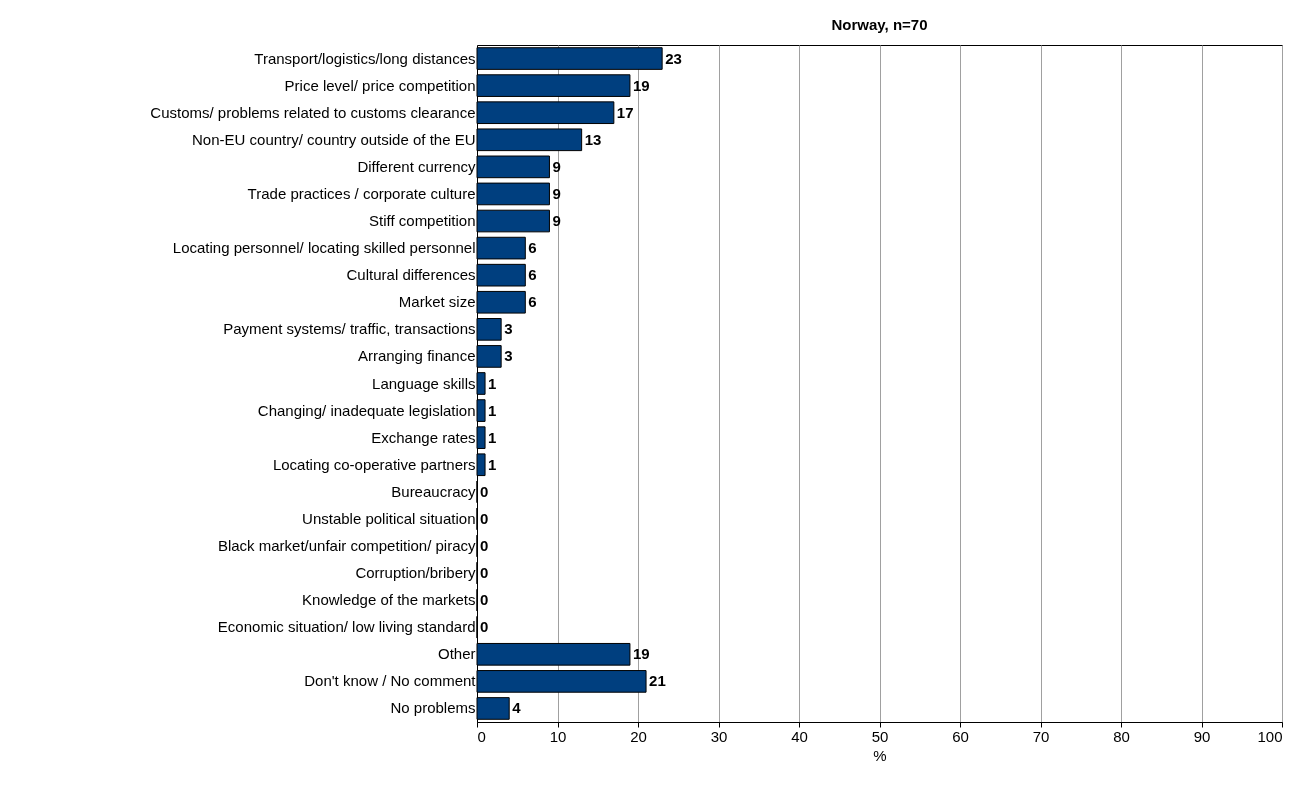 The width and height of the screenshot is (1312, 785). What do you see at coordinates (389, 600) in the screenshot?
I see `y-tick-label: Knowledge of the markets` at bounding box center [389, 600].